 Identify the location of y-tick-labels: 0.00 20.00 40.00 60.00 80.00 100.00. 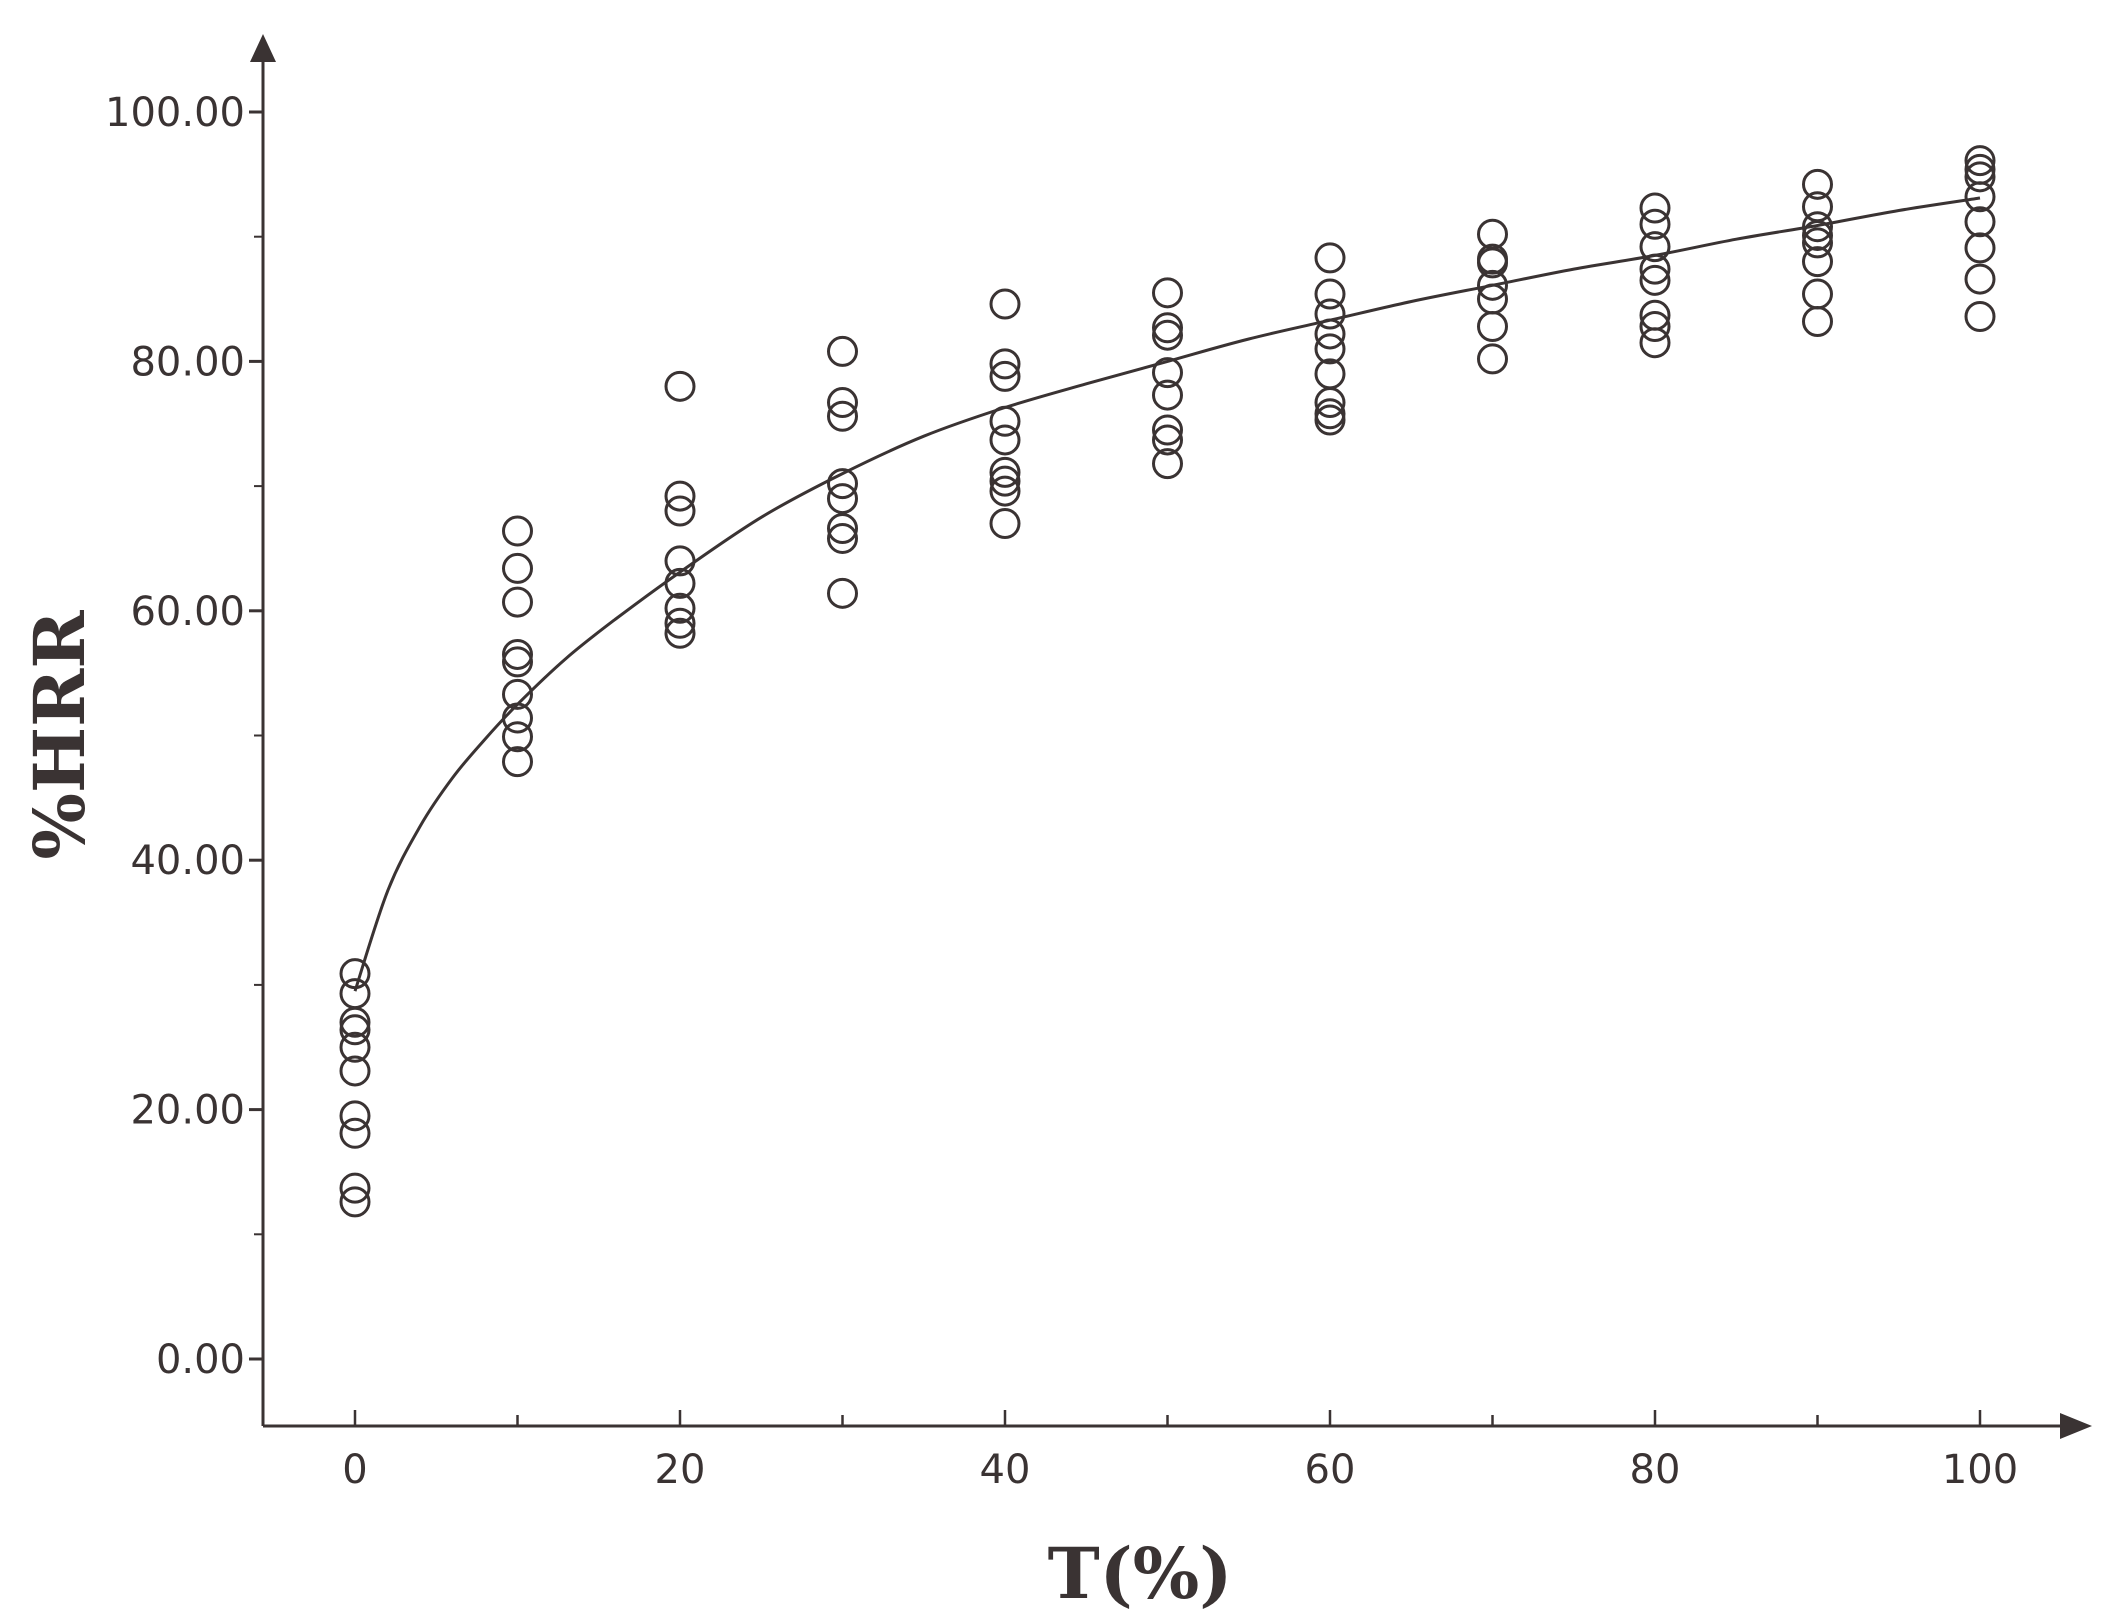
(175, 736).